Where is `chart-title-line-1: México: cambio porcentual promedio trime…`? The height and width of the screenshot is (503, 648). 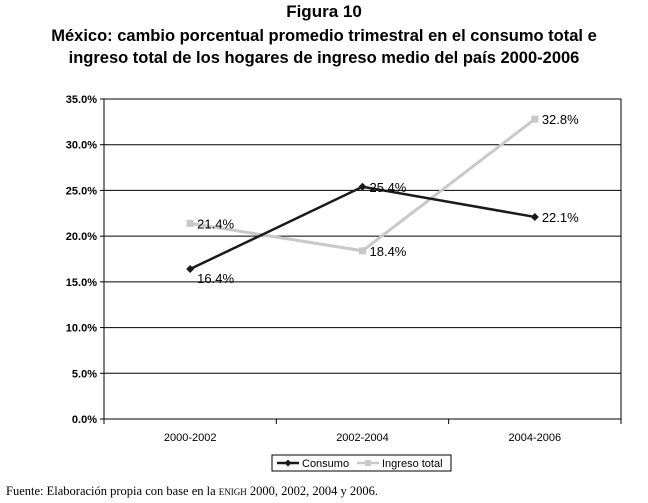 chart-title-line-1: México: cambio porcentual promedio trime… is located at coordinates (324, 36).